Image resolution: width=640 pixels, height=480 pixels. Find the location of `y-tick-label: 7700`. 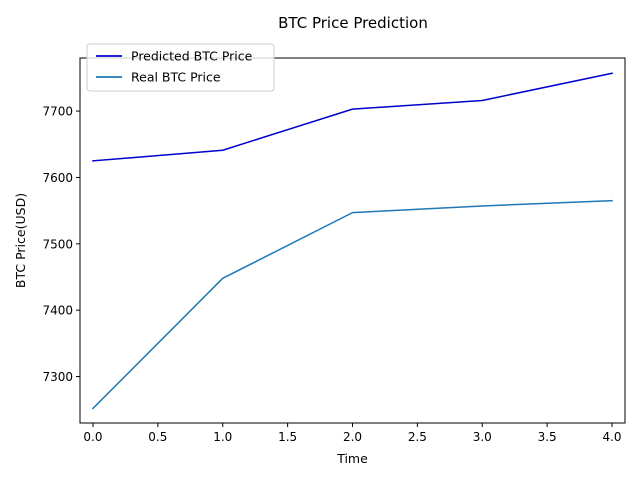

y-tick-label: 7700 is located at coordinates (57, 112).